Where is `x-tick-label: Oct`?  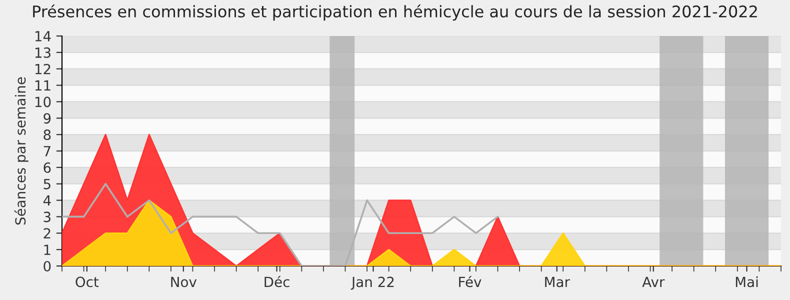
x-tick-label: Oct is located at coordinates (87, 282).